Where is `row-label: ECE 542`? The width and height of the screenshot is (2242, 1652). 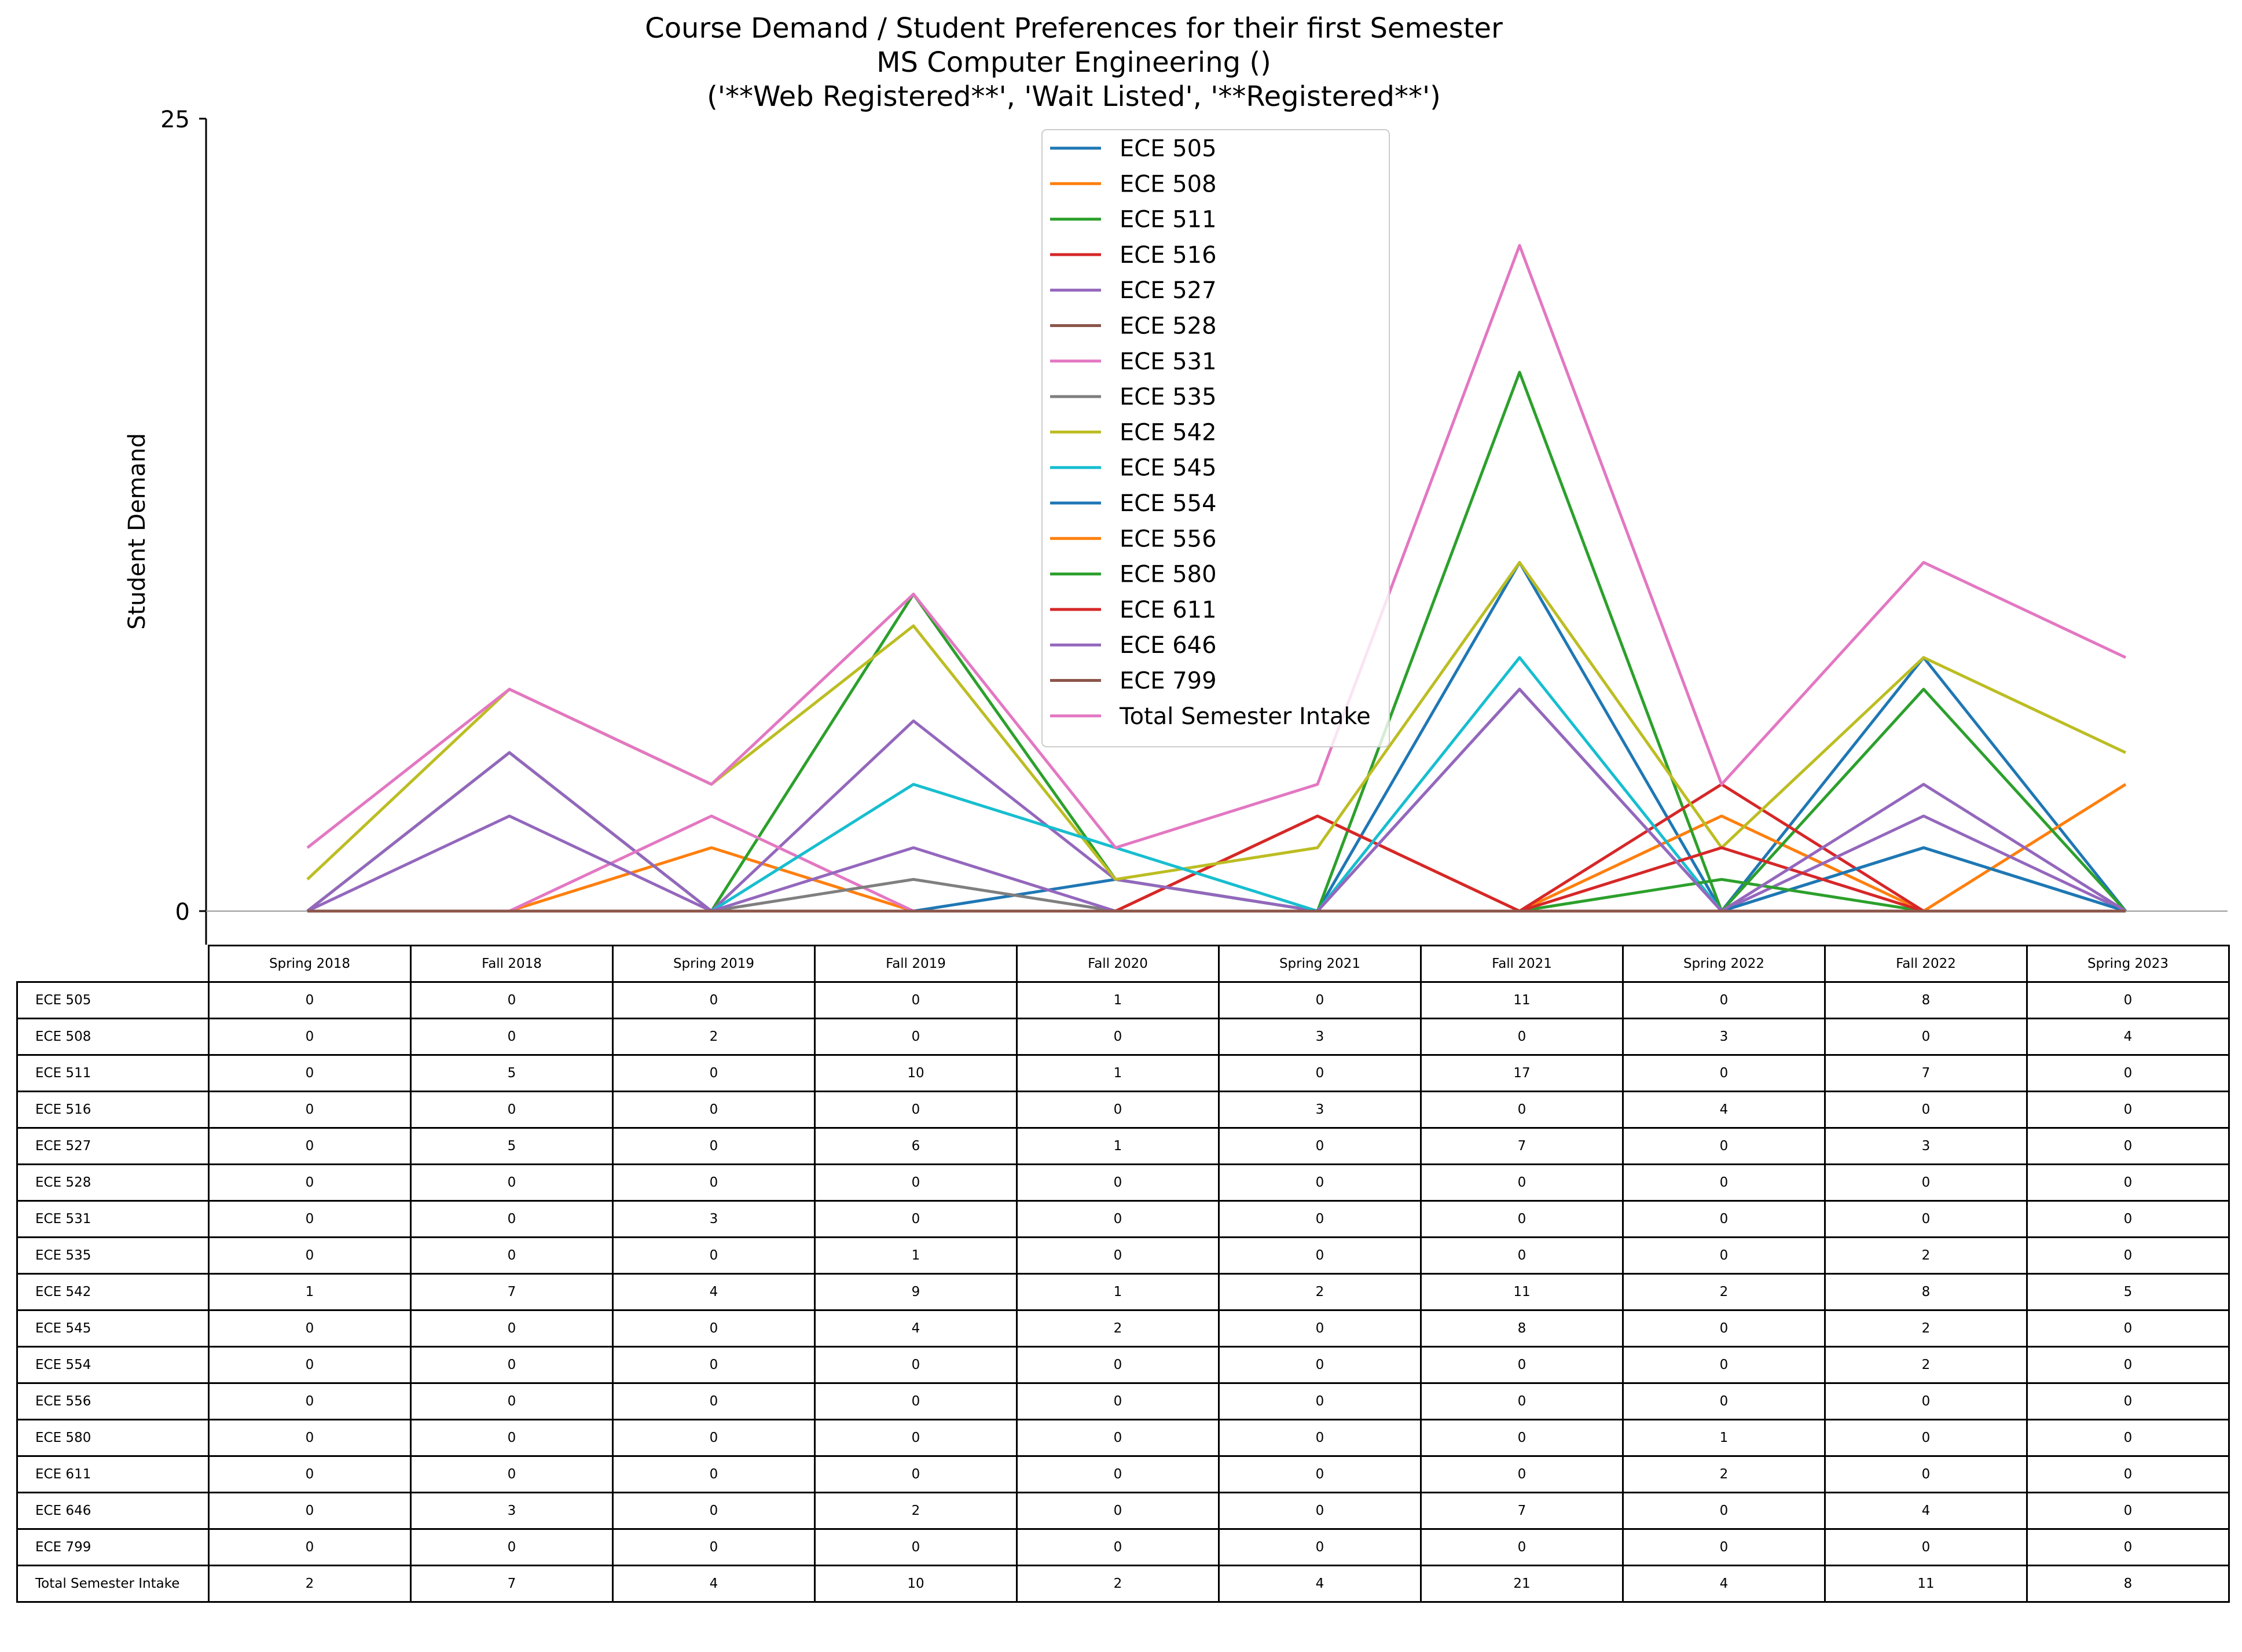
row-label: ECE 542 is located at coordinates (113, 1292).